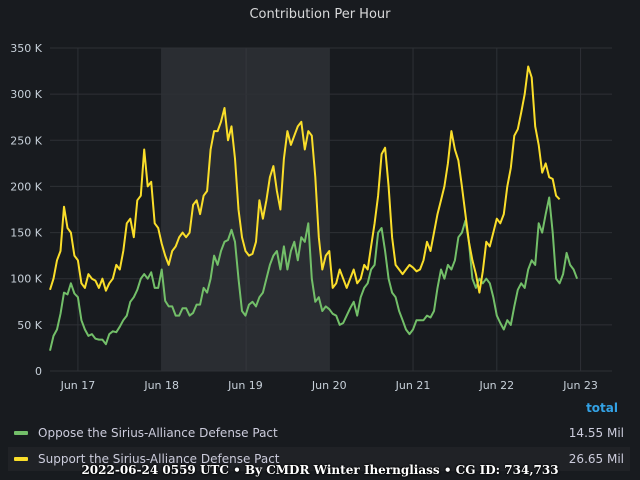 Image resolution: width=640 pixels, height=480 pixels. I want to click on x-tick-label: Jun 23, so click(580, 385).